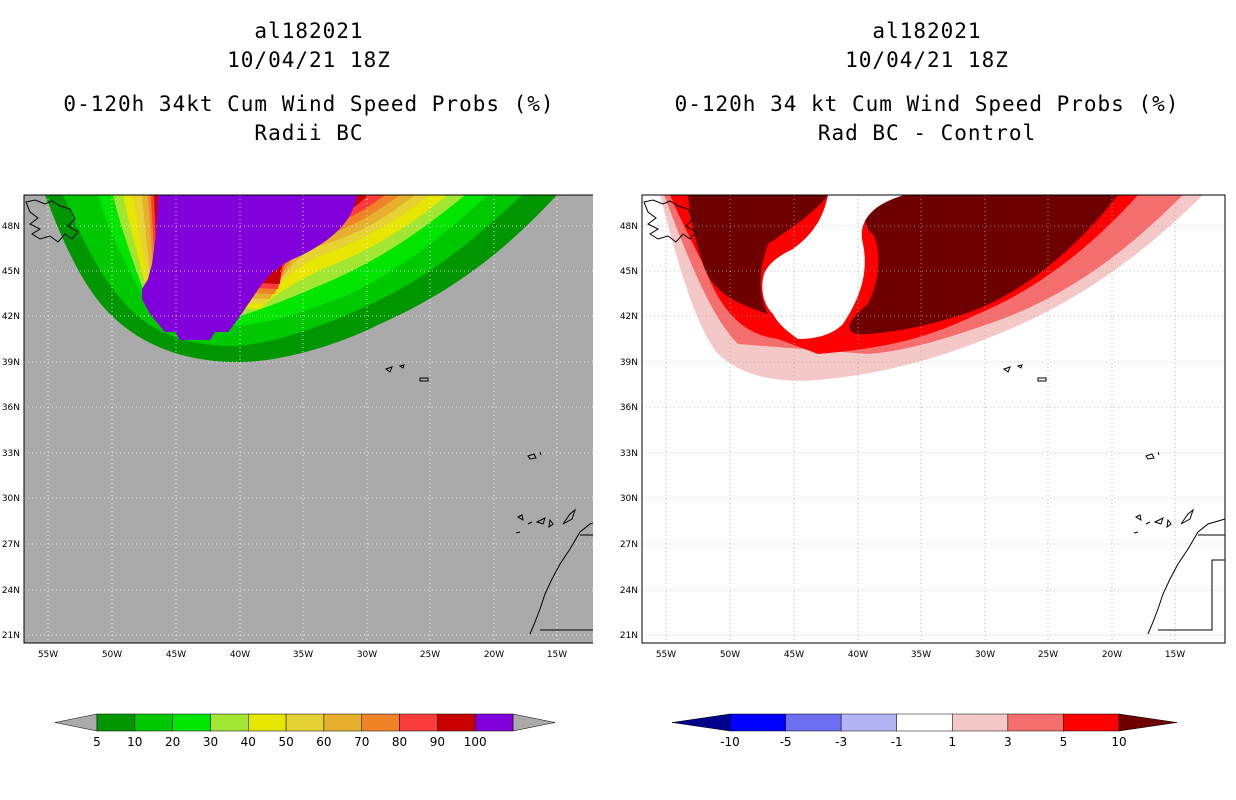 The height and width of the screenshot is (800, 1236). Describe the element at coordinates (172, 742) in the screenshot. I see `colorbar-label: 20` at that location.